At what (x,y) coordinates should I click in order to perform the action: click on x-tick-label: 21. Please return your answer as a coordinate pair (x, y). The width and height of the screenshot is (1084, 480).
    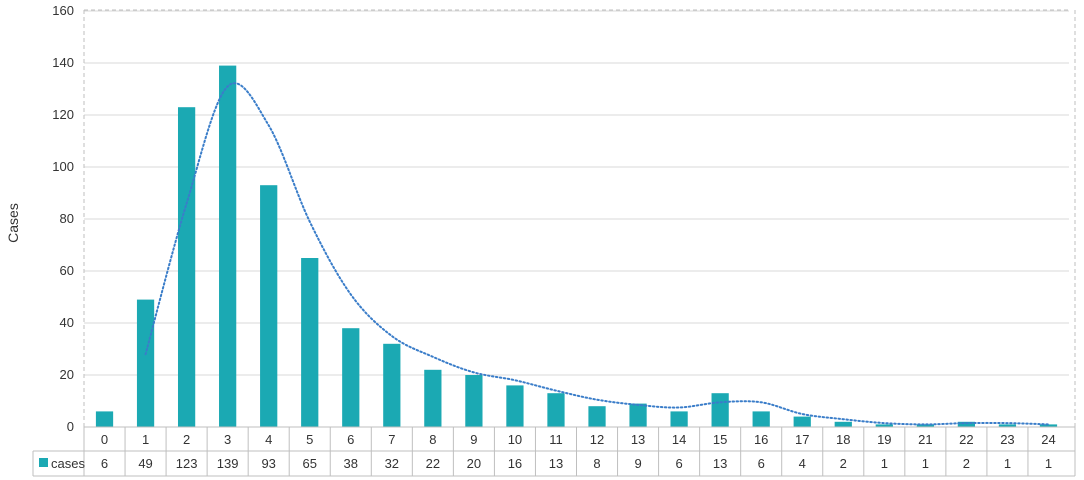
    Looking at the image, I should click on (925, 439).